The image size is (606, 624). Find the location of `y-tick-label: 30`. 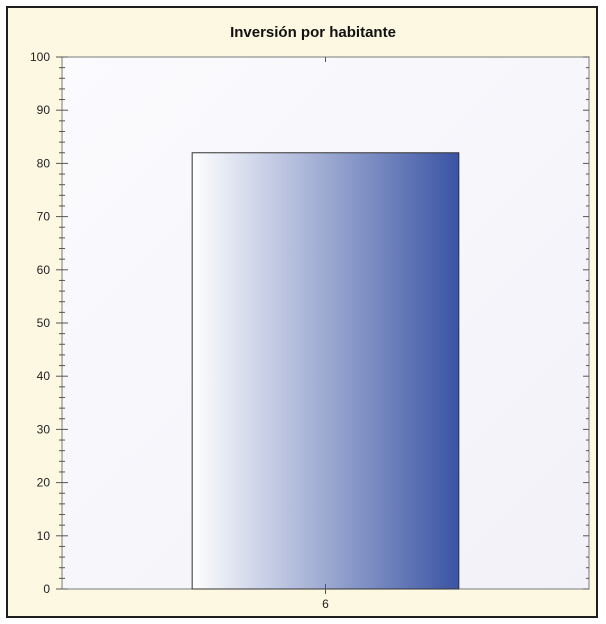

y-tick-label: 30 is located at coordinates (44, 429).